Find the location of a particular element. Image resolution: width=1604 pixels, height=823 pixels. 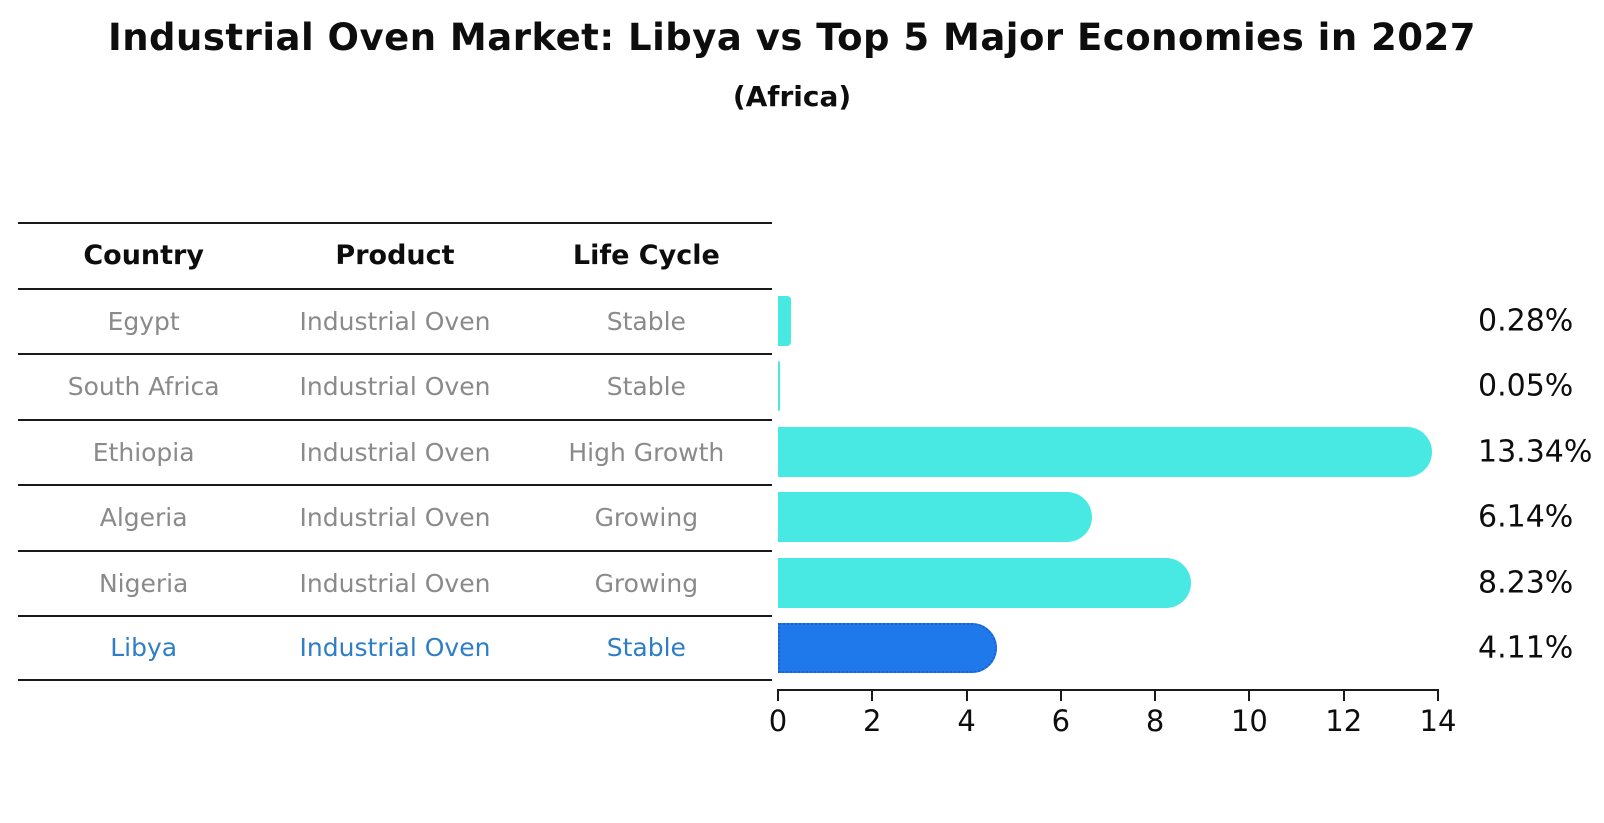

table-row: Algeria Industrial Oven Growing is located at coordinates (395, 517).